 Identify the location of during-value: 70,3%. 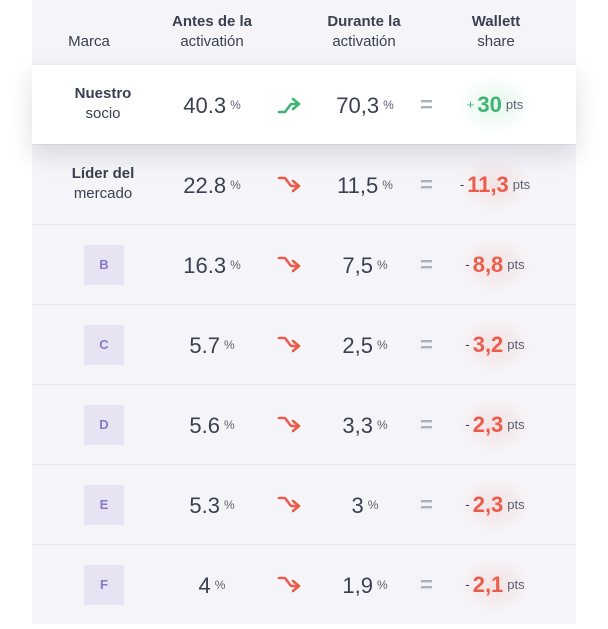
(365, 105).